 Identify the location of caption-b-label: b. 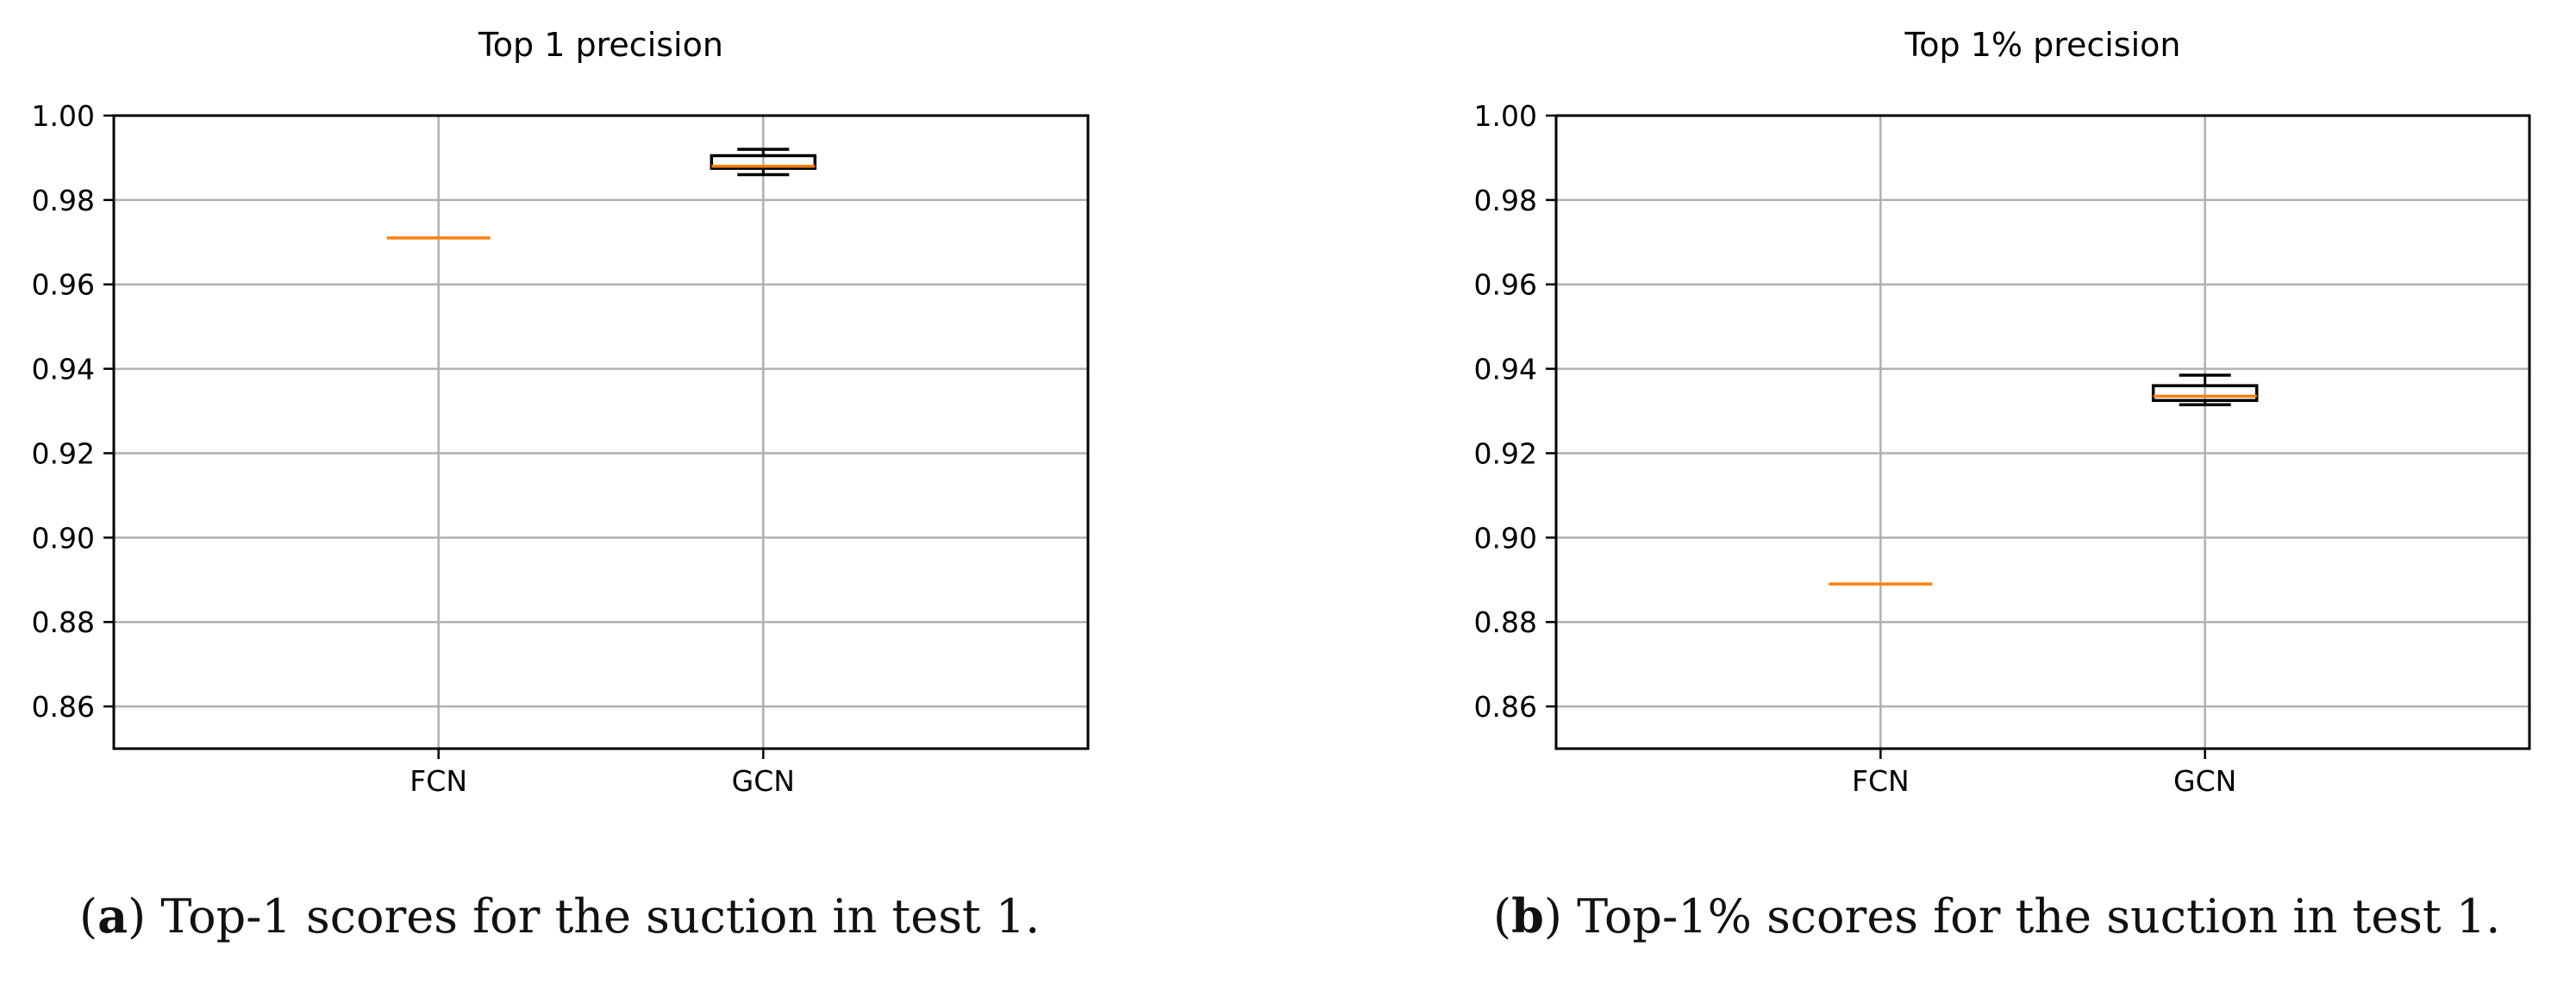
(1527, 916).